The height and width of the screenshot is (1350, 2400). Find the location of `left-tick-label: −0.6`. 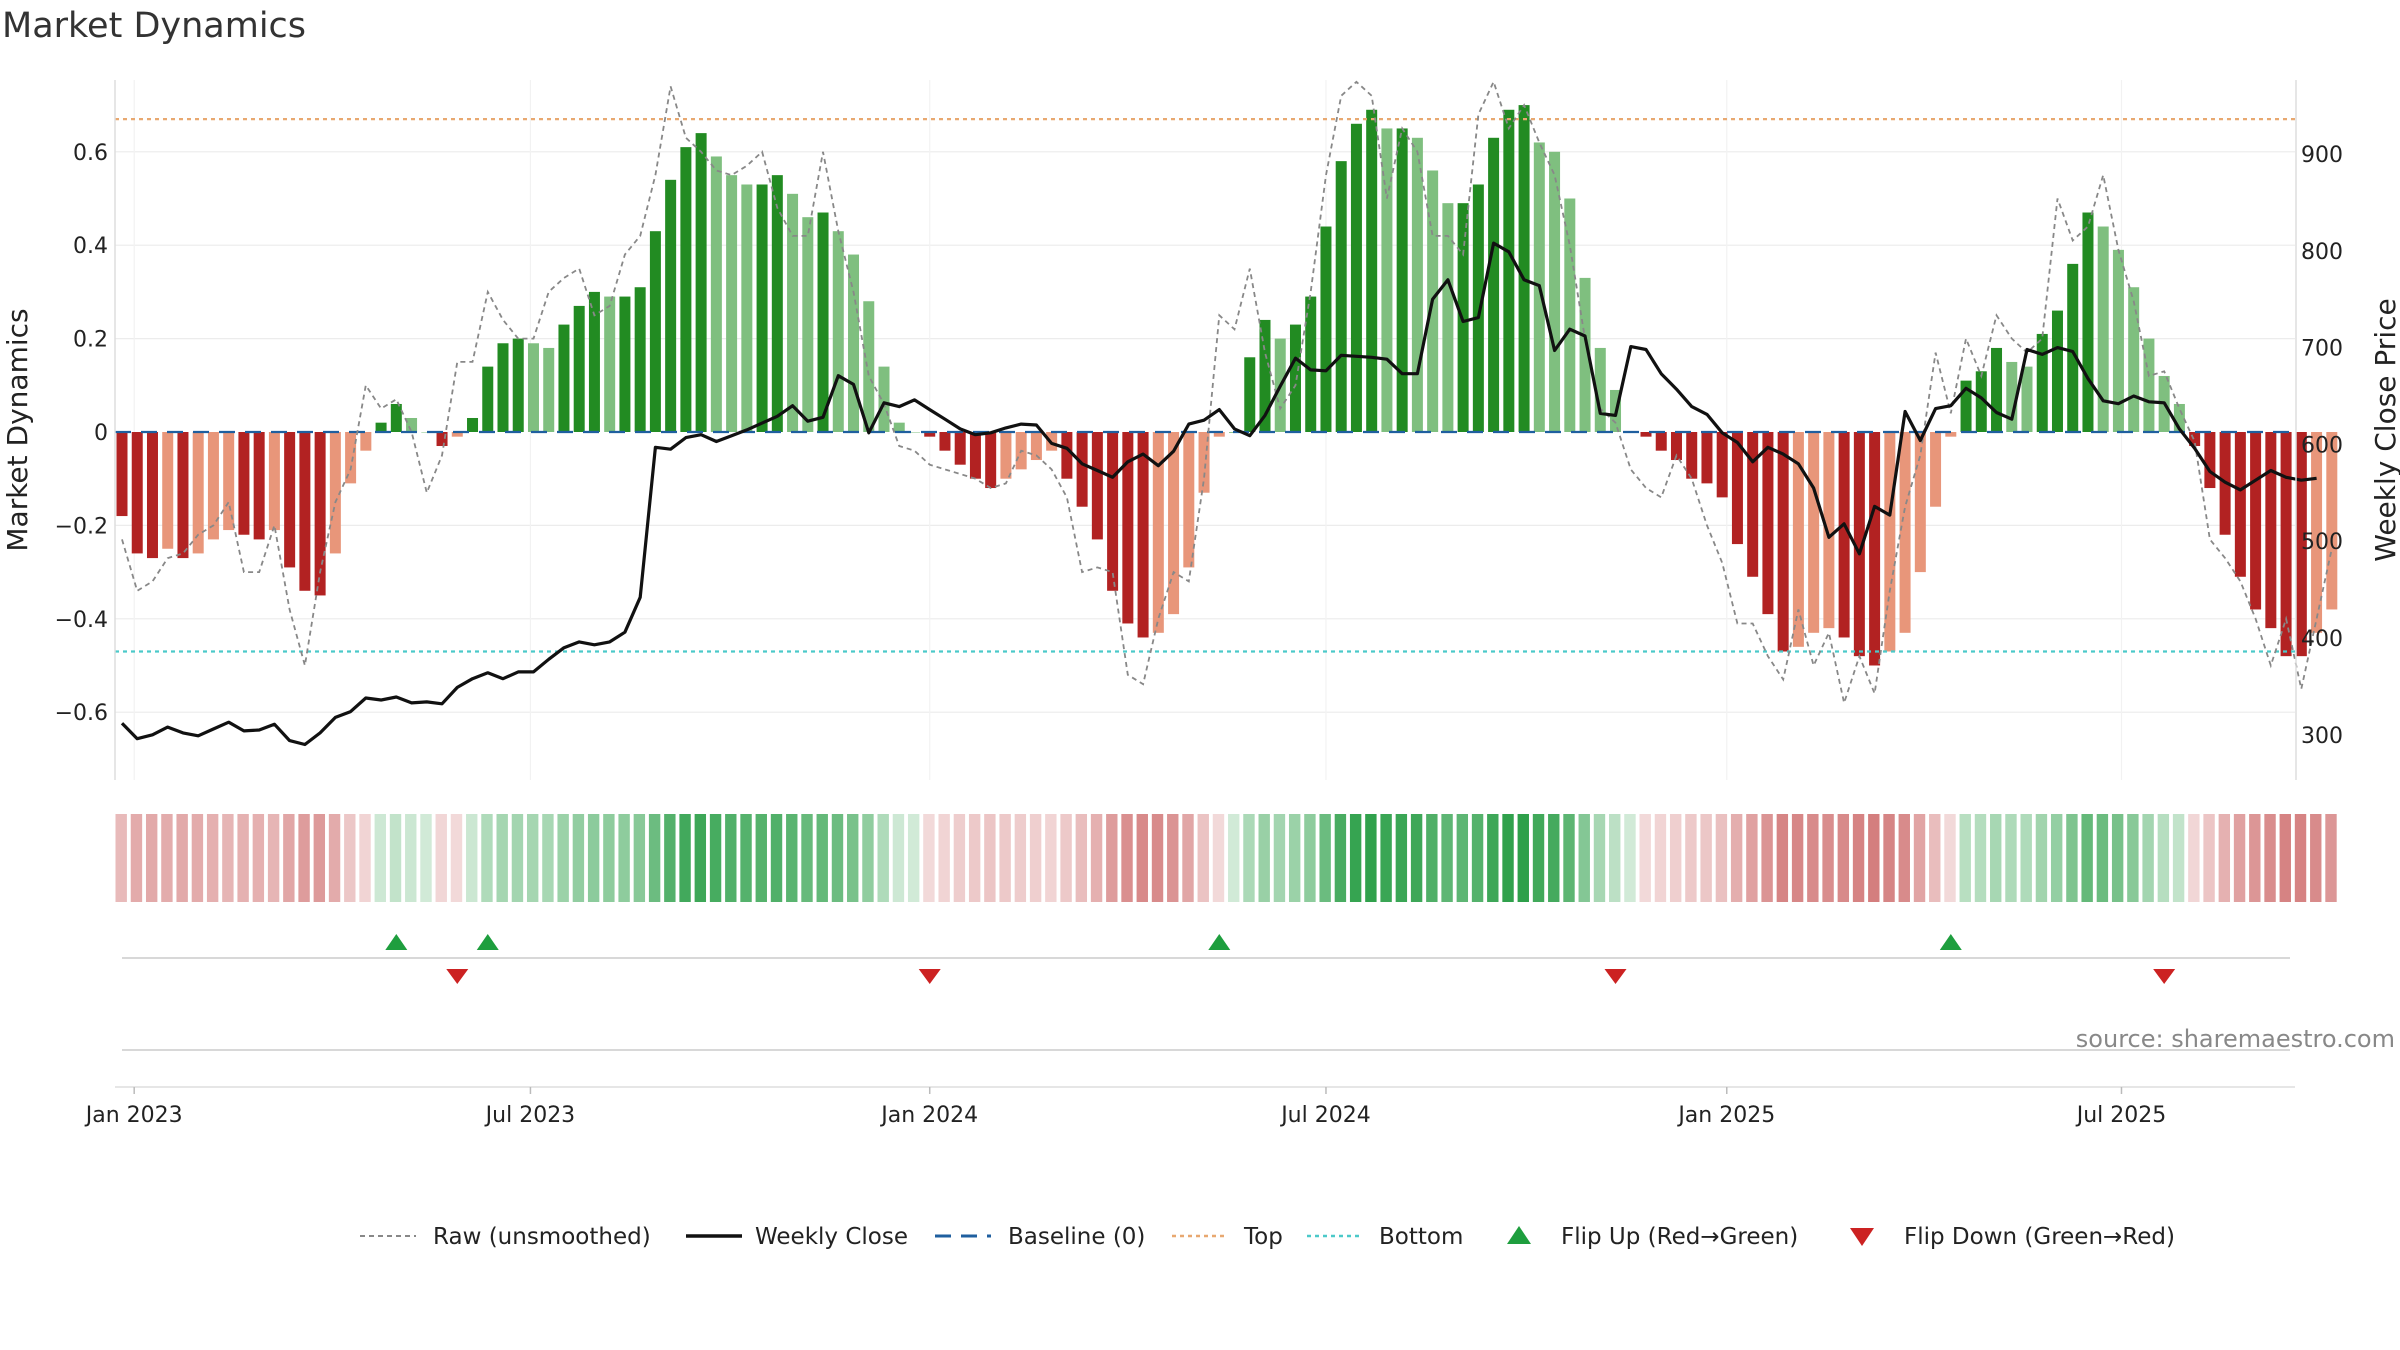

left-tick-label: −0.6 is located at coordinates (81, 713).